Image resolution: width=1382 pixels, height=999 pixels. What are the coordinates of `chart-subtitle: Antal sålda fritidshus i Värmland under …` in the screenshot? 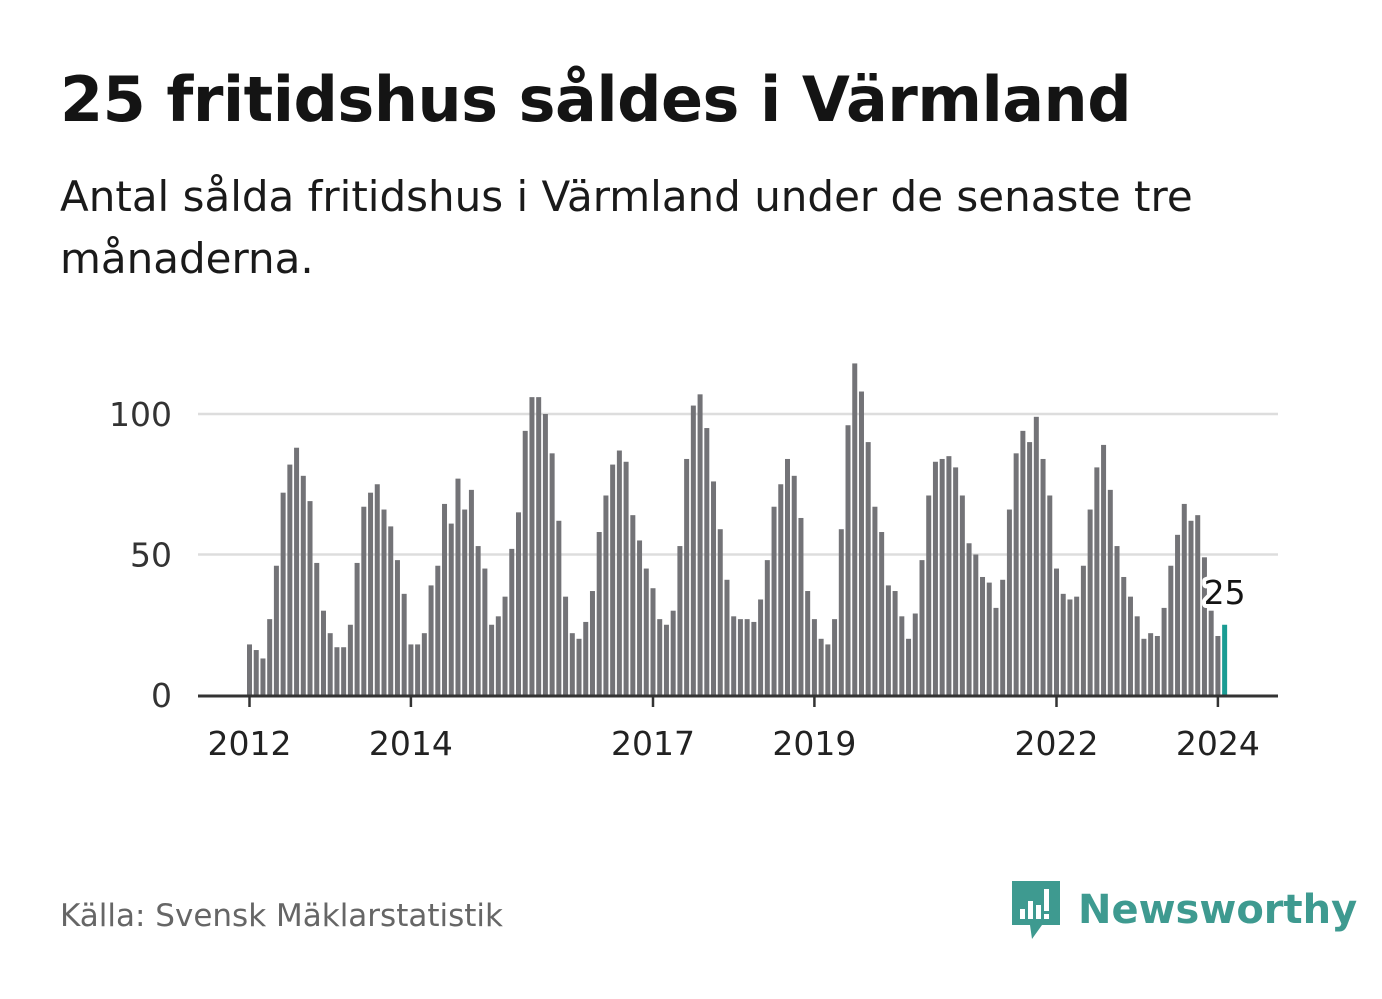 It's located at (626, 227).